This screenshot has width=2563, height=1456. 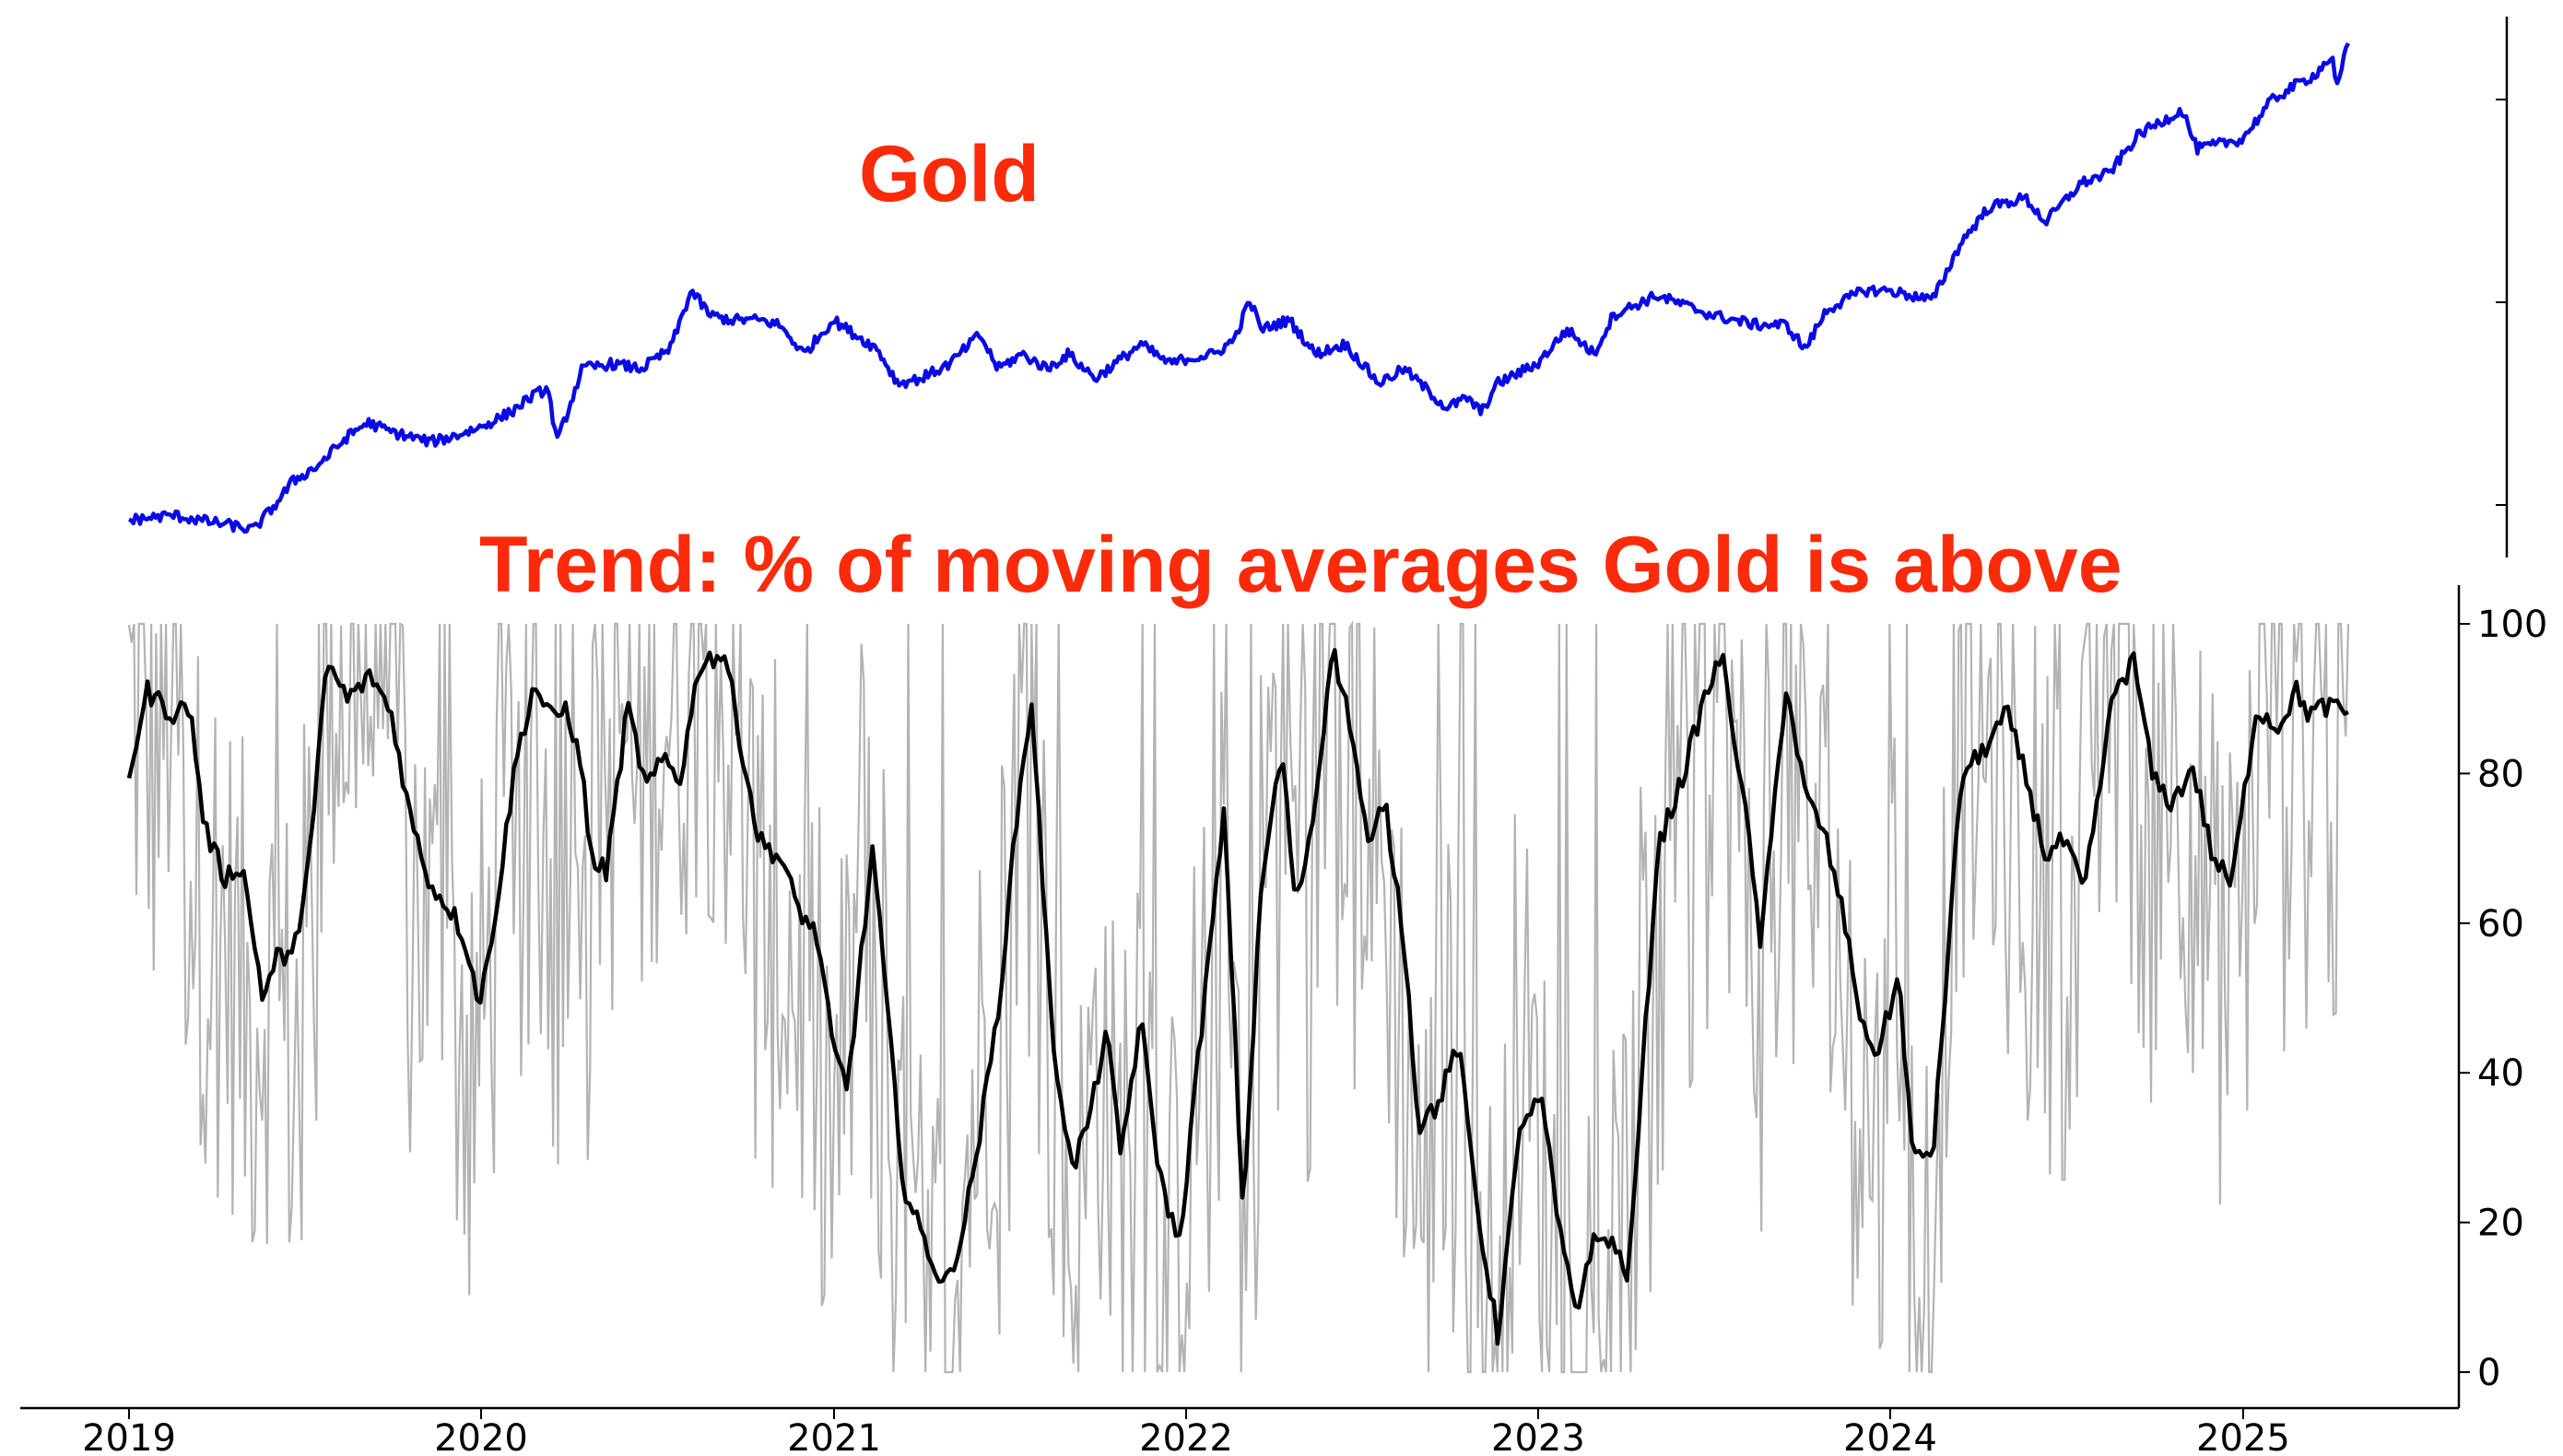 I want to click on trend-y-tick-label-20: 20, so click(x=2501, y=1224).